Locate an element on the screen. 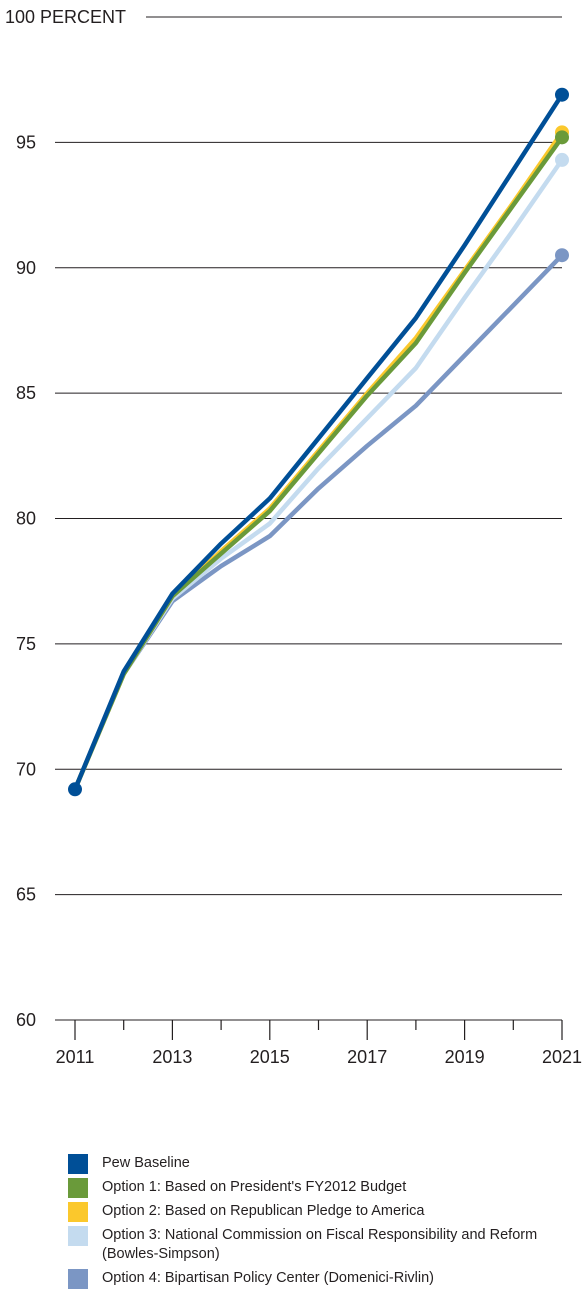  legend-label: Pew Baseline is located at coordinates (146, 1163).